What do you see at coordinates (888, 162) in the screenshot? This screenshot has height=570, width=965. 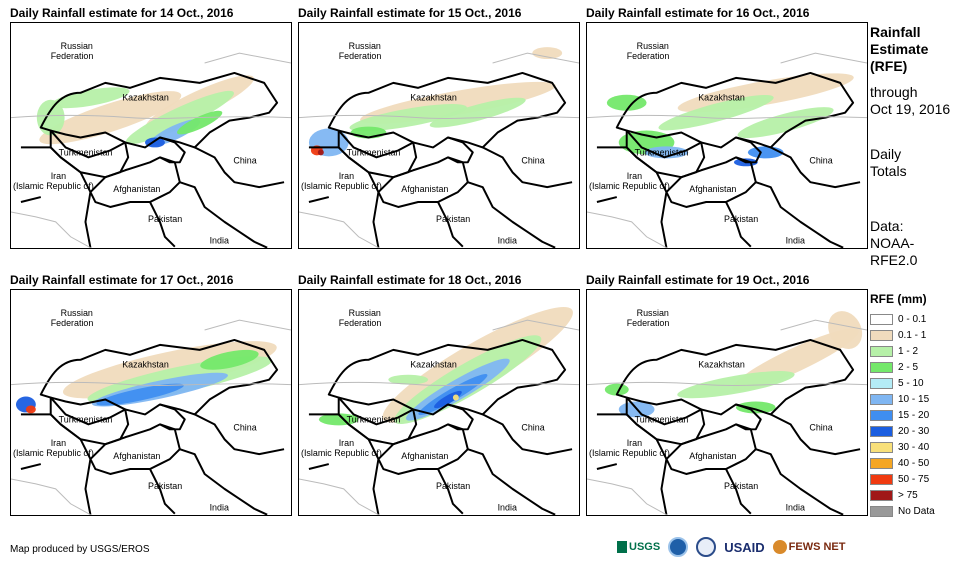 I see `daily-totals: Daily Totals` at bounding box center [888, 162].